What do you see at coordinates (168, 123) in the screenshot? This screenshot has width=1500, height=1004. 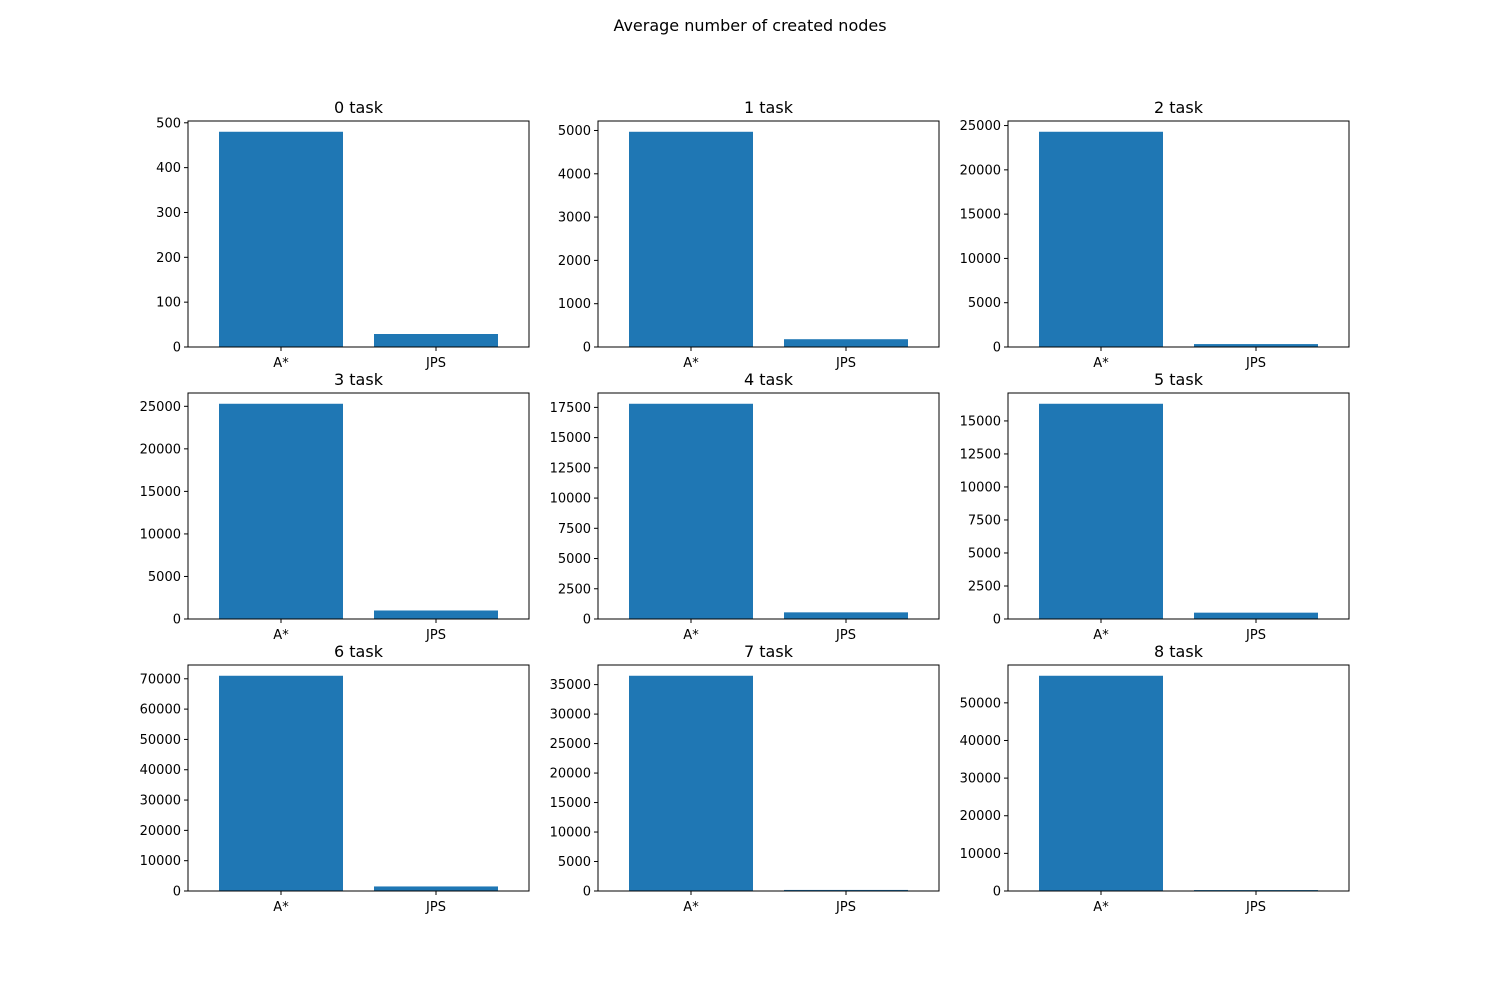 I see `y-tick-label: 500` at bounding box center [168, 123].